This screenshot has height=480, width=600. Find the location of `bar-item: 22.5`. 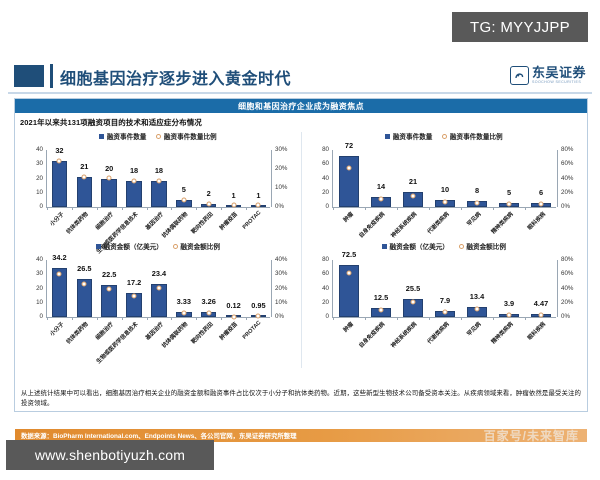

bar-item: 22.5 is located at coordinates (109, 290).